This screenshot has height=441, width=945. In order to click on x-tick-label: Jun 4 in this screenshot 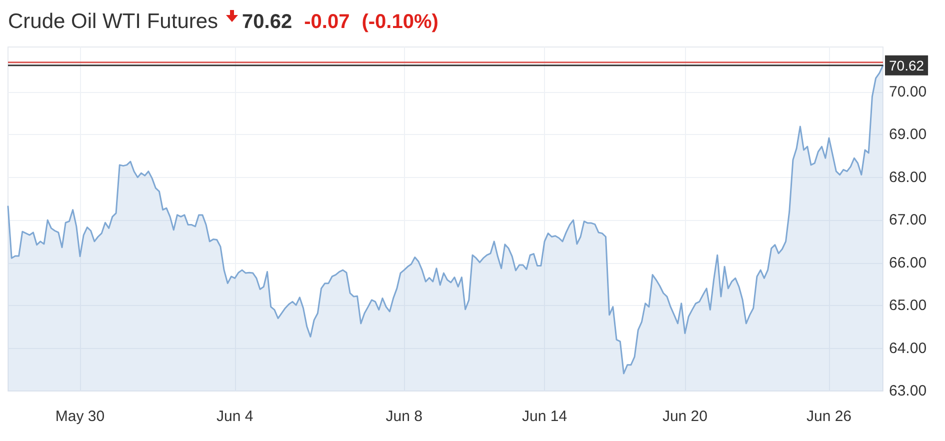, I will do `click(235, 416)`.